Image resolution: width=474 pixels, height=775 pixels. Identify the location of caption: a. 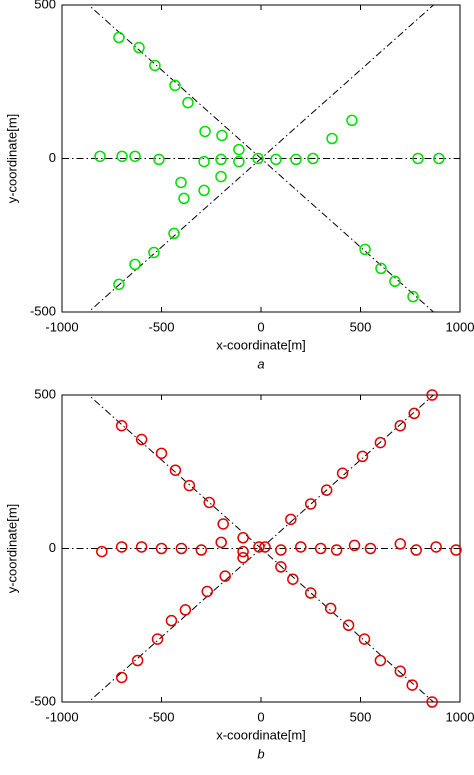
(260, 363).